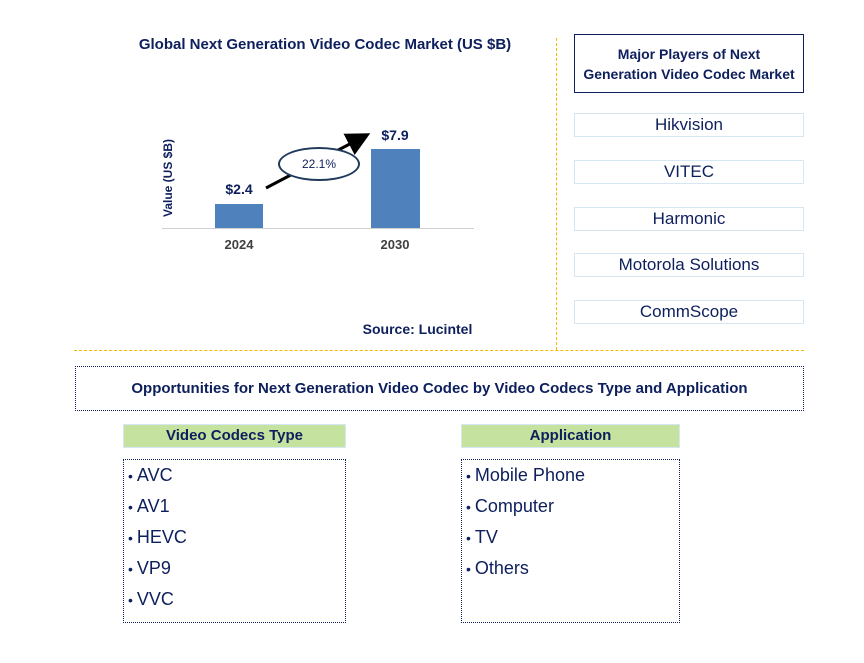 The image size is (864, 663). What do you see at coordinates (570, 541) in the screenshot?
I see `segment-list-application: • Mobile Phone • Computer • TV • Others` at bounding box center [570, 541].